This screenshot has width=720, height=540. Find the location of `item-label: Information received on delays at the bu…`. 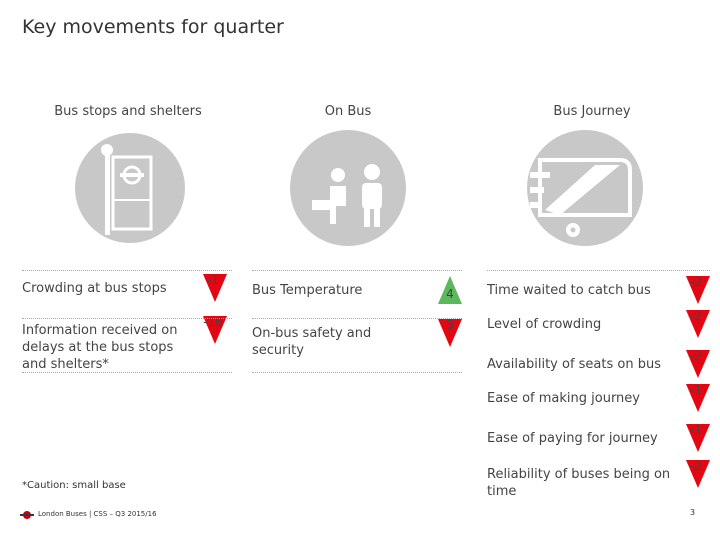

item-label: Information received on delays at the bu… is located at coordinates (100, 347).